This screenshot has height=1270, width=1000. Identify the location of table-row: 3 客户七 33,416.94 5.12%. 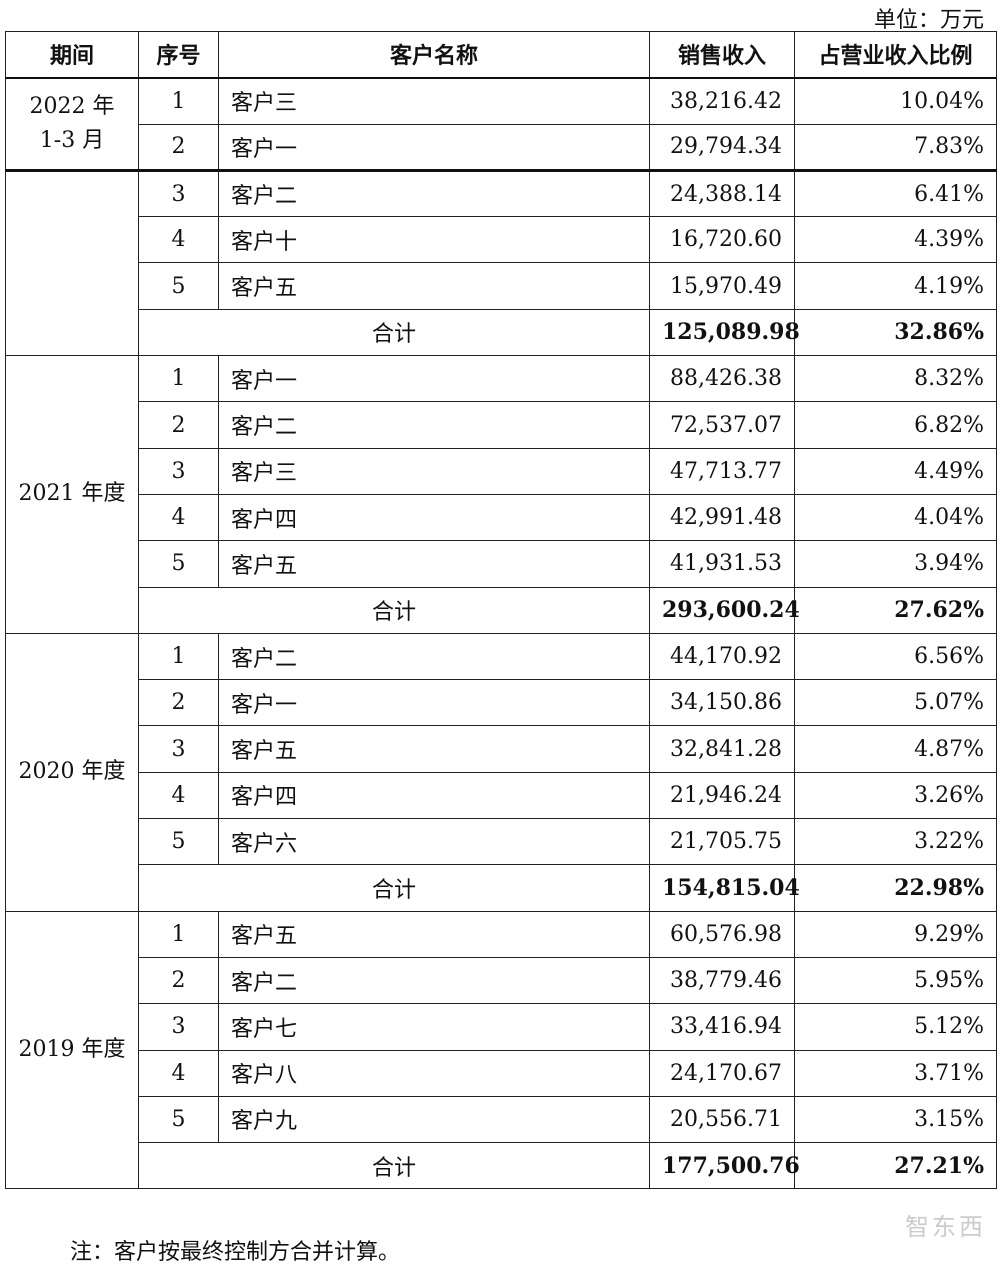
(501, 1027).